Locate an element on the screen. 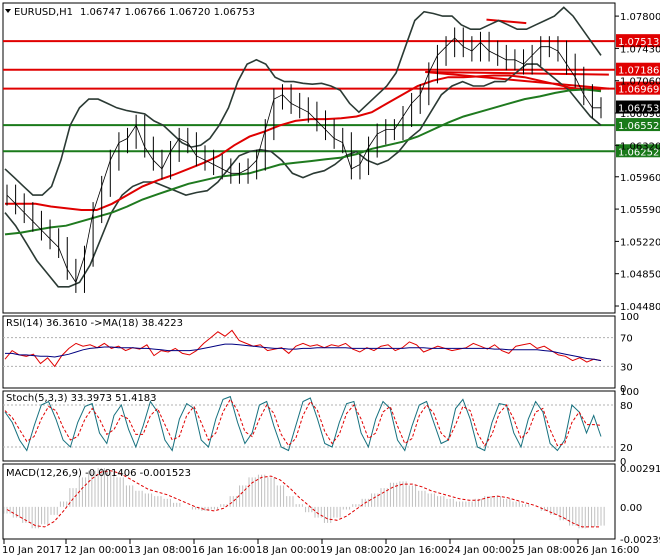  price-tick-label: 1.07430 is located at coordinates (640, 49).